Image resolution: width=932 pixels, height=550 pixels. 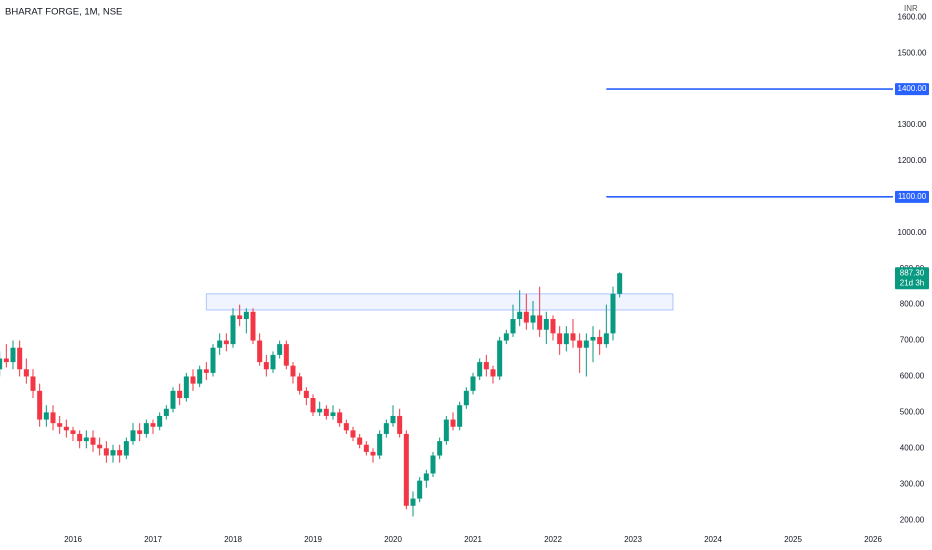 I want to click on x-tick-label: 2019, so click(x=313, y=539).